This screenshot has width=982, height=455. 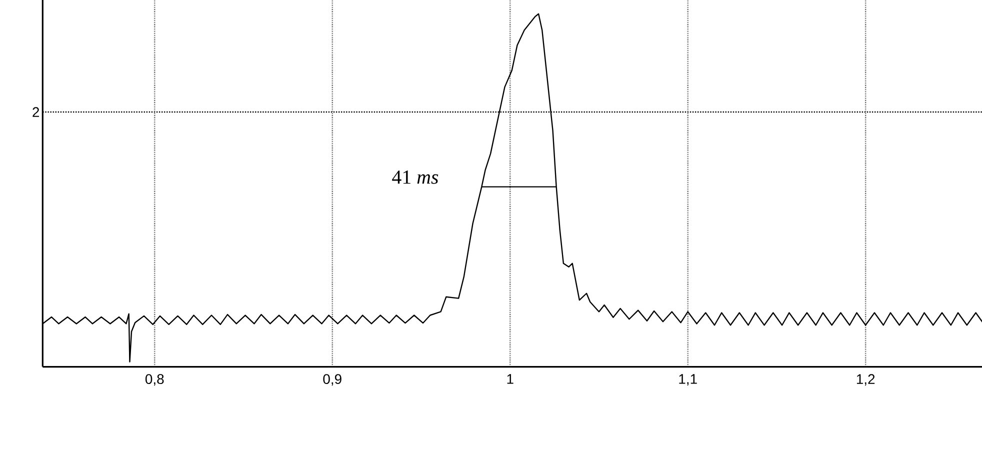 I want to click on x-tick-label: 1,2, so click(x=865, y=380).